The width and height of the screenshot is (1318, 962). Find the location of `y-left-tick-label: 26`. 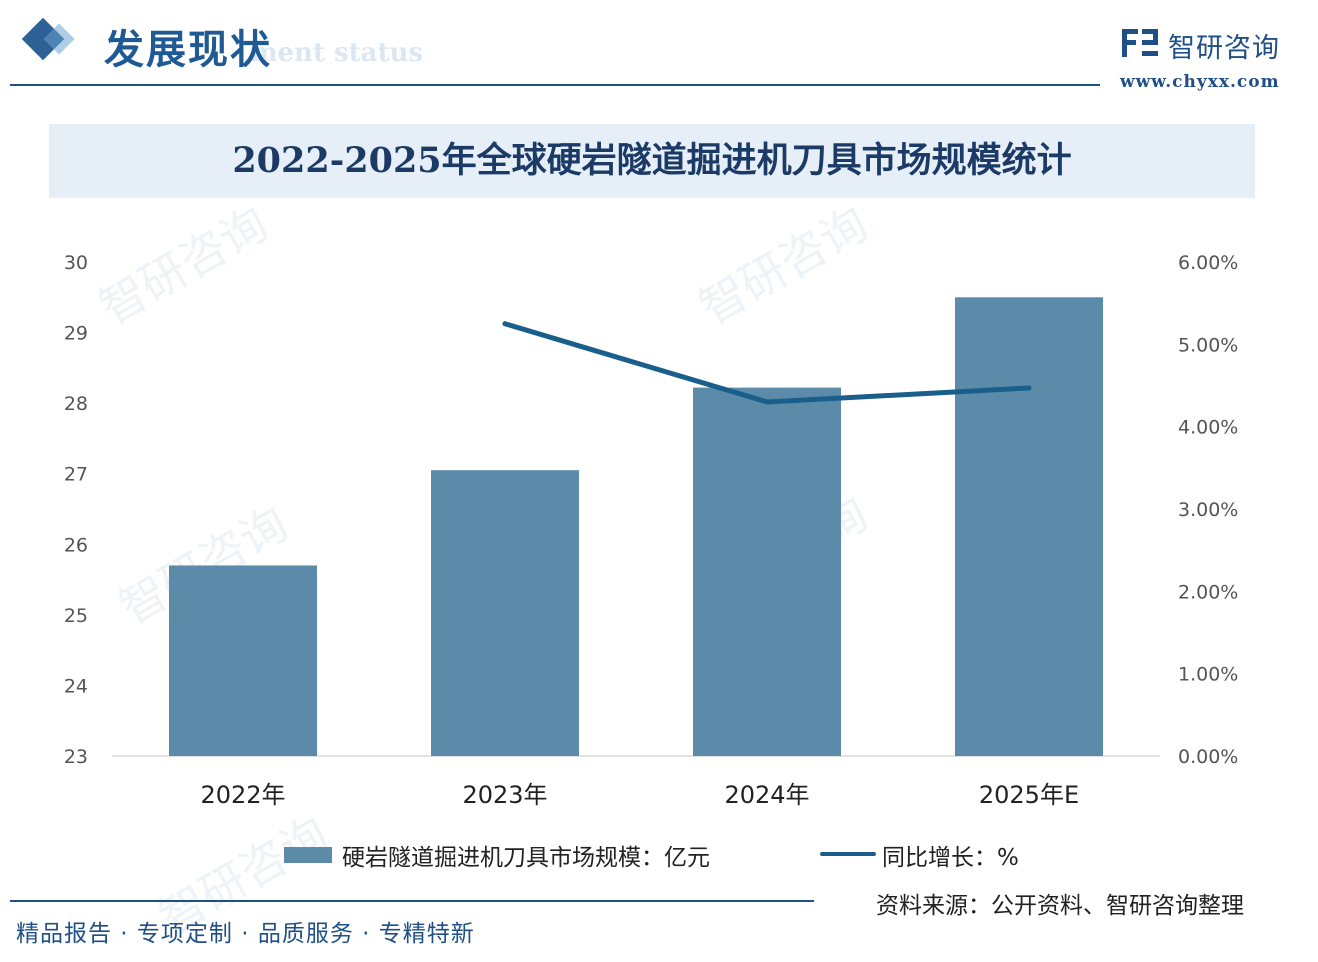

y-left-tick-label: 26 is located at coordinates (76, 545).